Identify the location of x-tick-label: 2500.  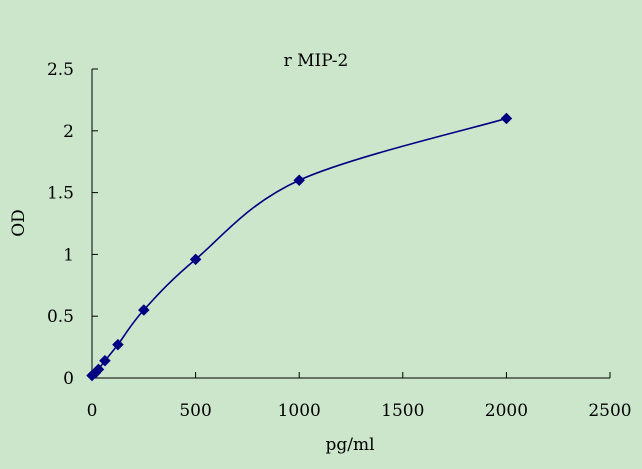
(609, 411).